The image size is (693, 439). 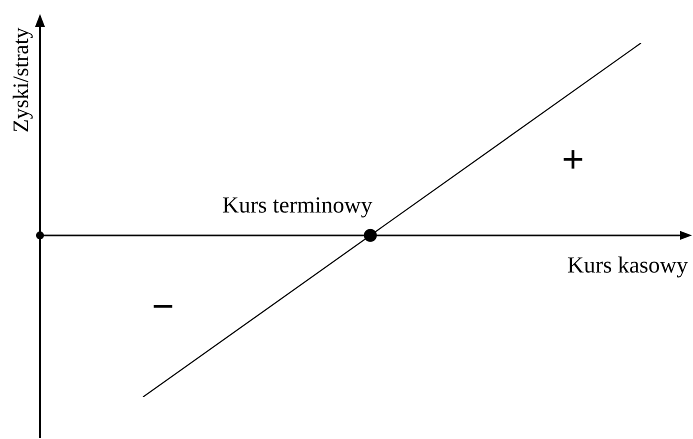 I want to click on y-axis-title: Zyski/straty, so click(x=20, y=80).